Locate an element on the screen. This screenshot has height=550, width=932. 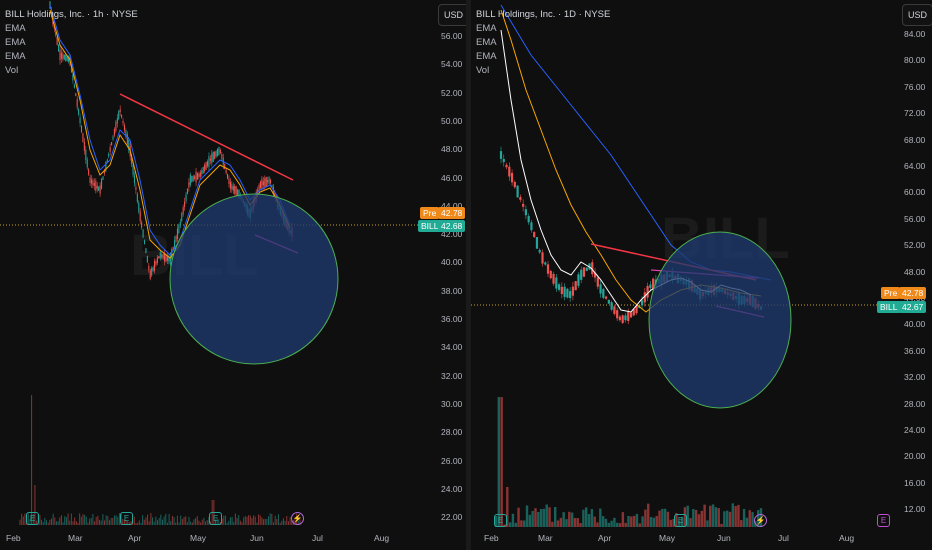
price-tick-label: 16.00 is located at coordinates (915, 482).